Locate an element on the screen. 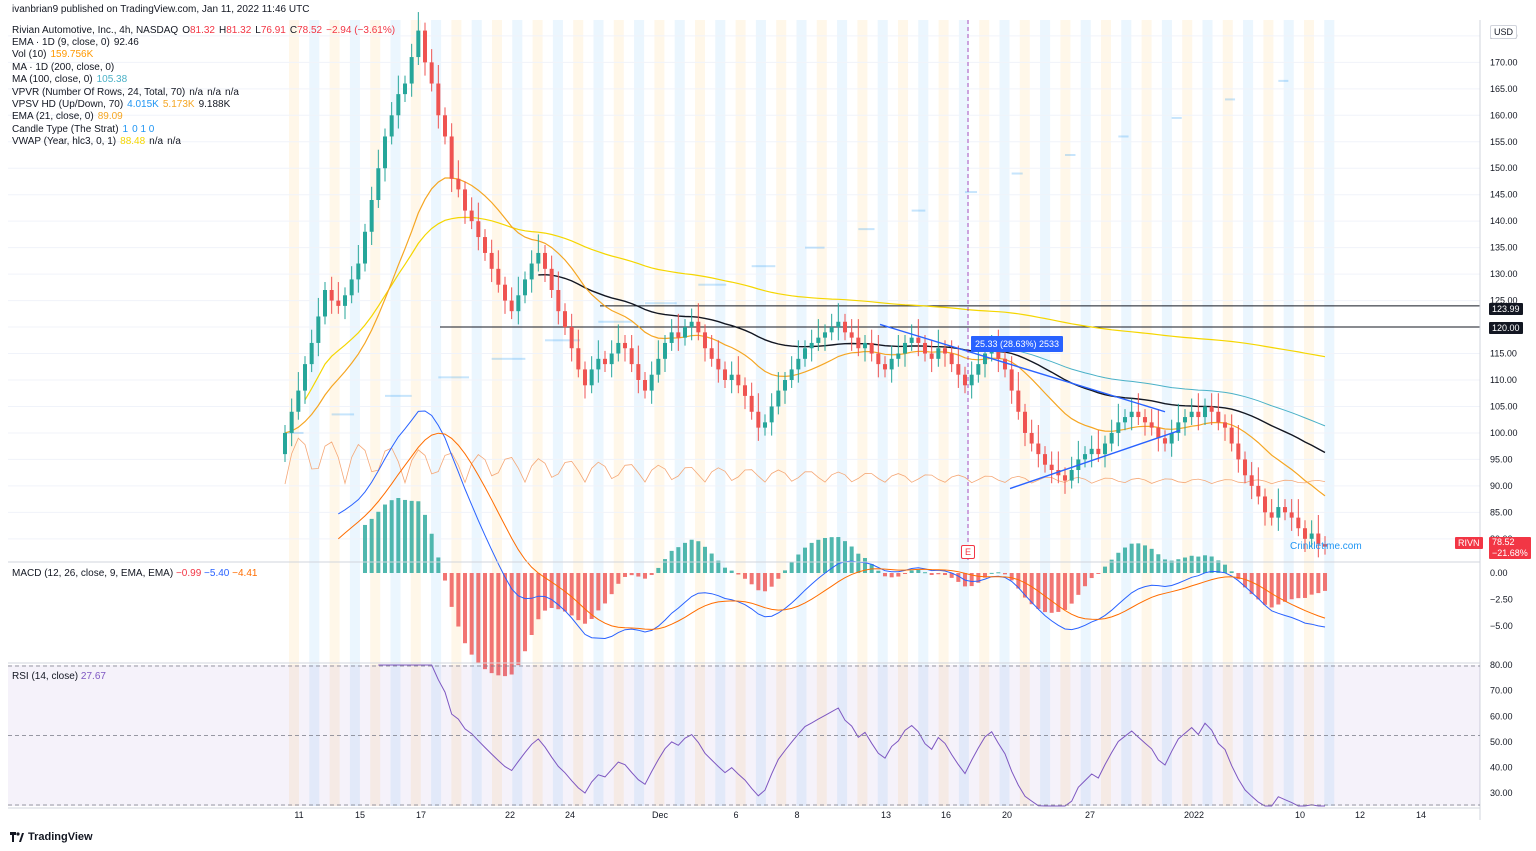 Image resolution: width=1536 pixels, height=851 pixels. indicator-legend-row: VWAP (Year, hlc3, 0, 1) 88.48 n/a n/a is located at coordinates (98, 142).